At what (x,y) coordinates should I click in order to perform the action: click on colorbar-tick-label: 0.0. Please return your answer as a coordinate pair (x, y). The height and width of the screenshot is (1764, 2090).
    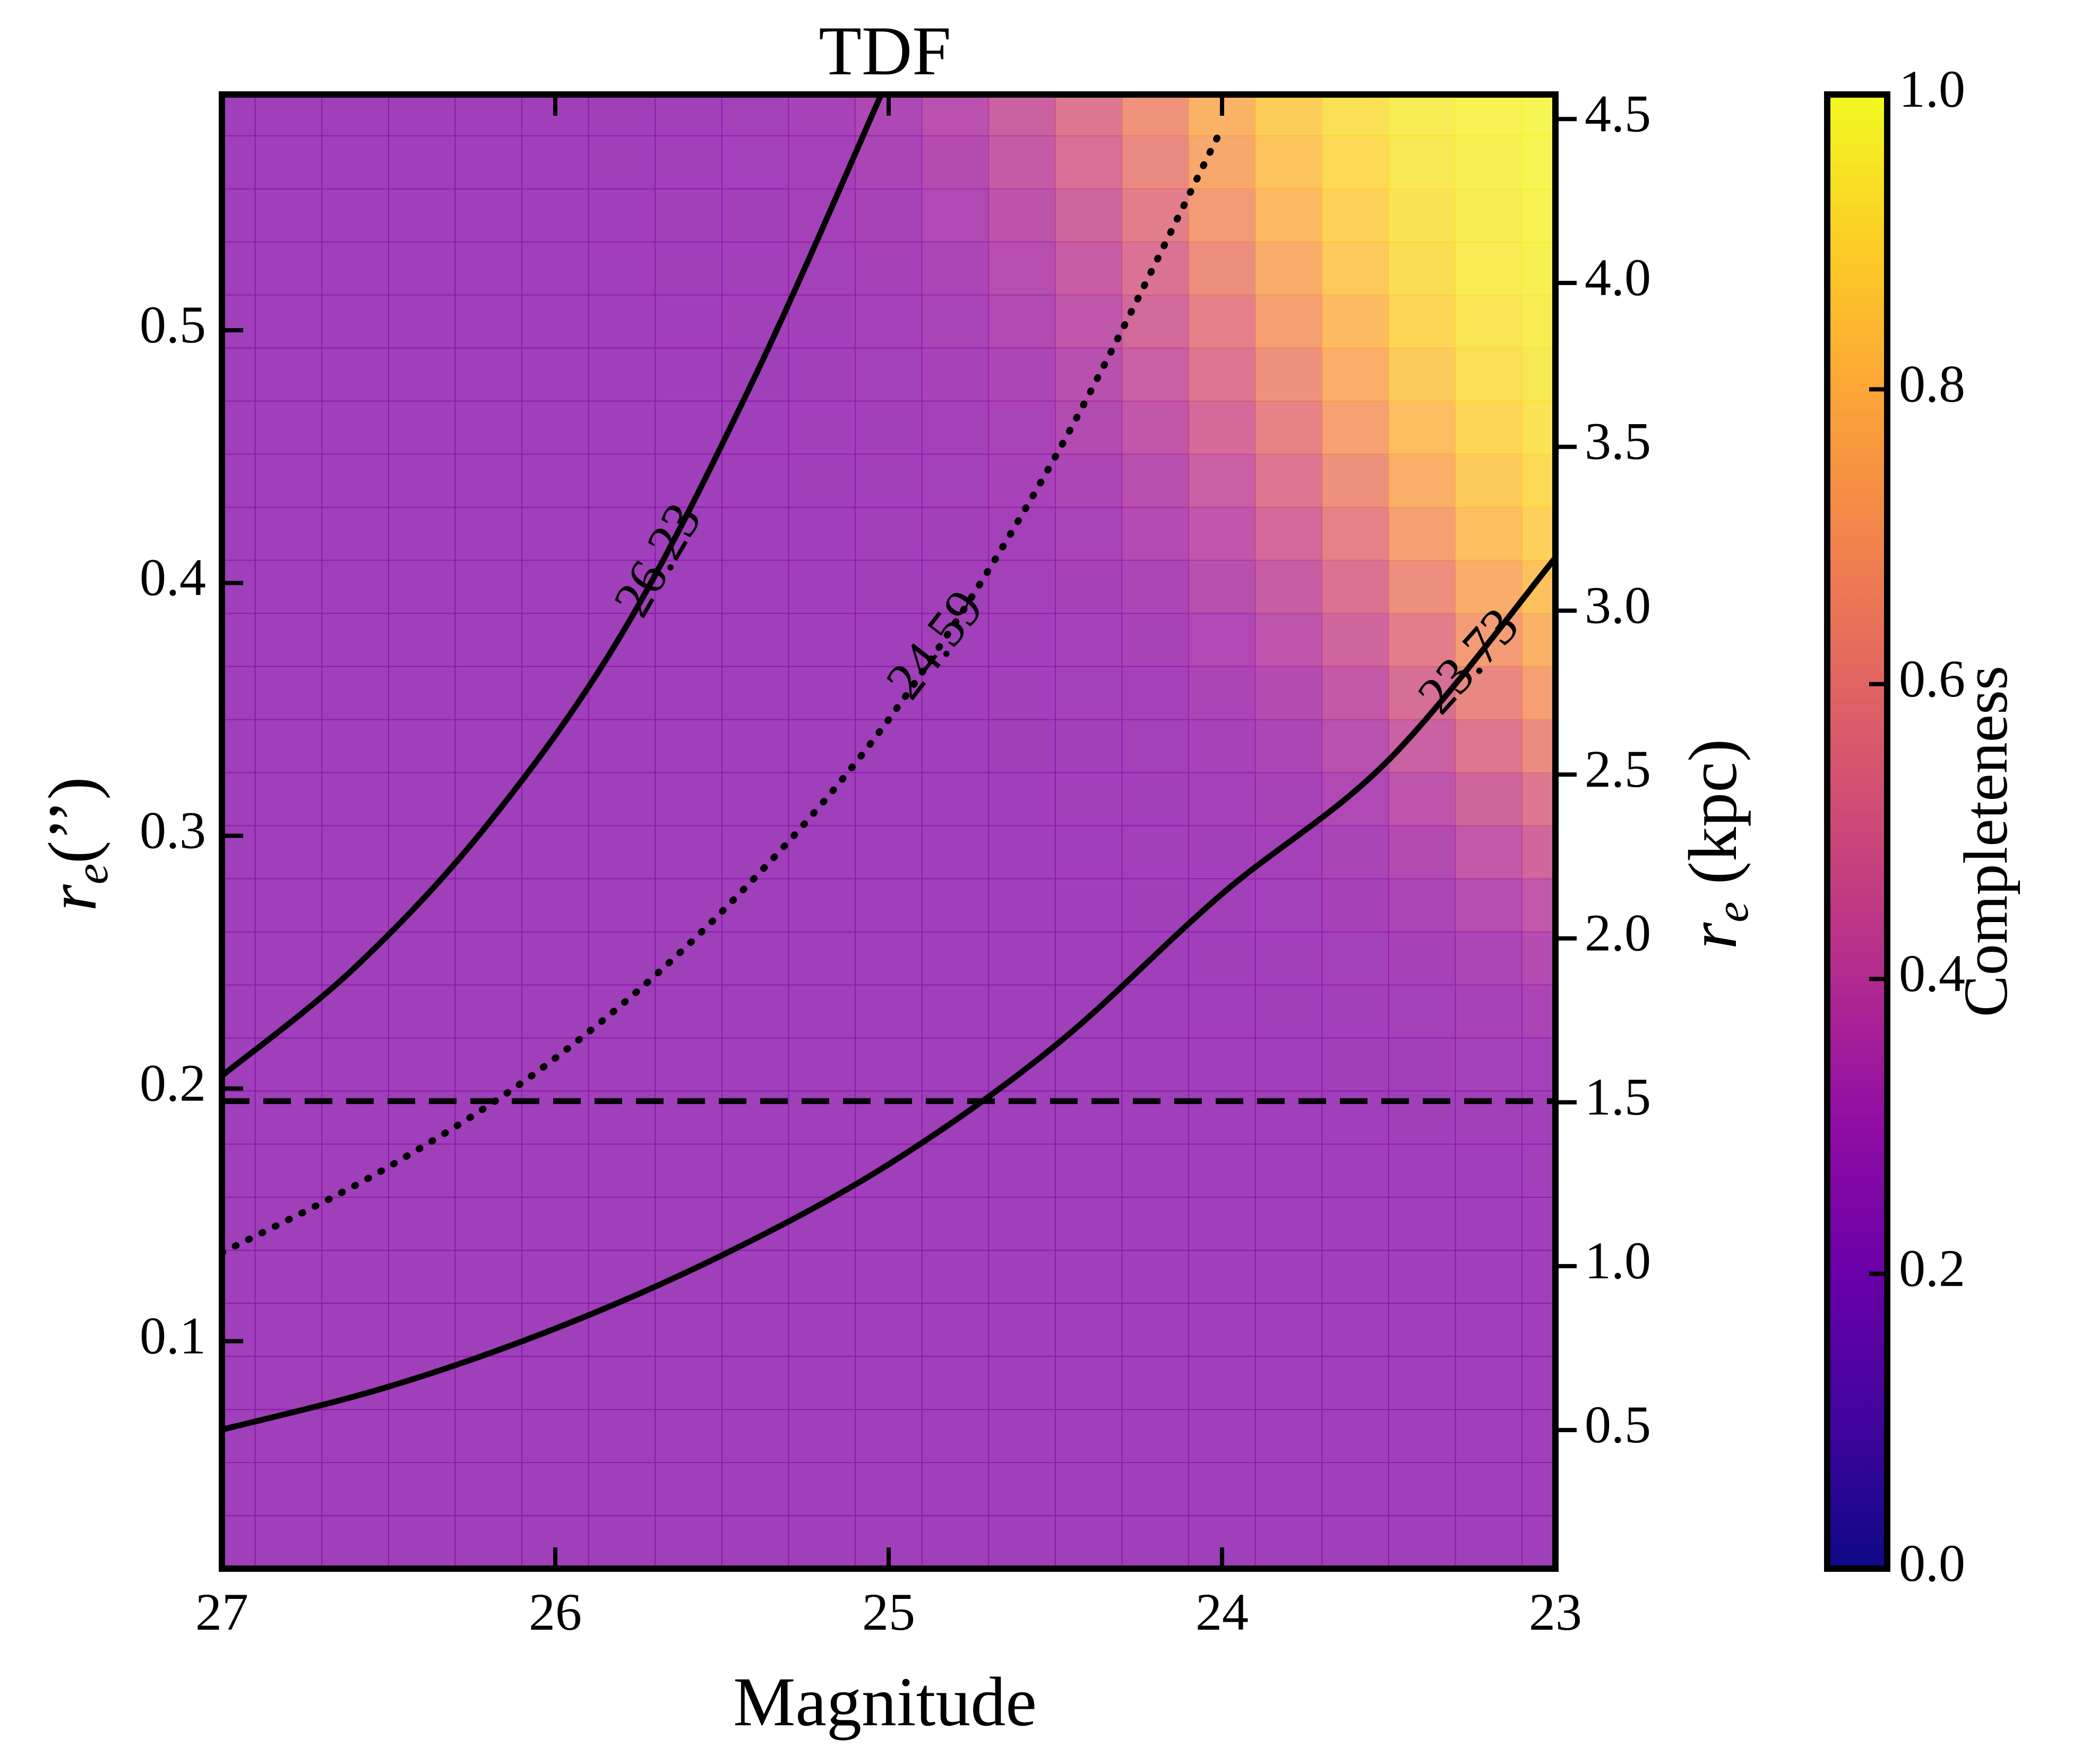
    Looking at the image, I should click on (1932, 1563).